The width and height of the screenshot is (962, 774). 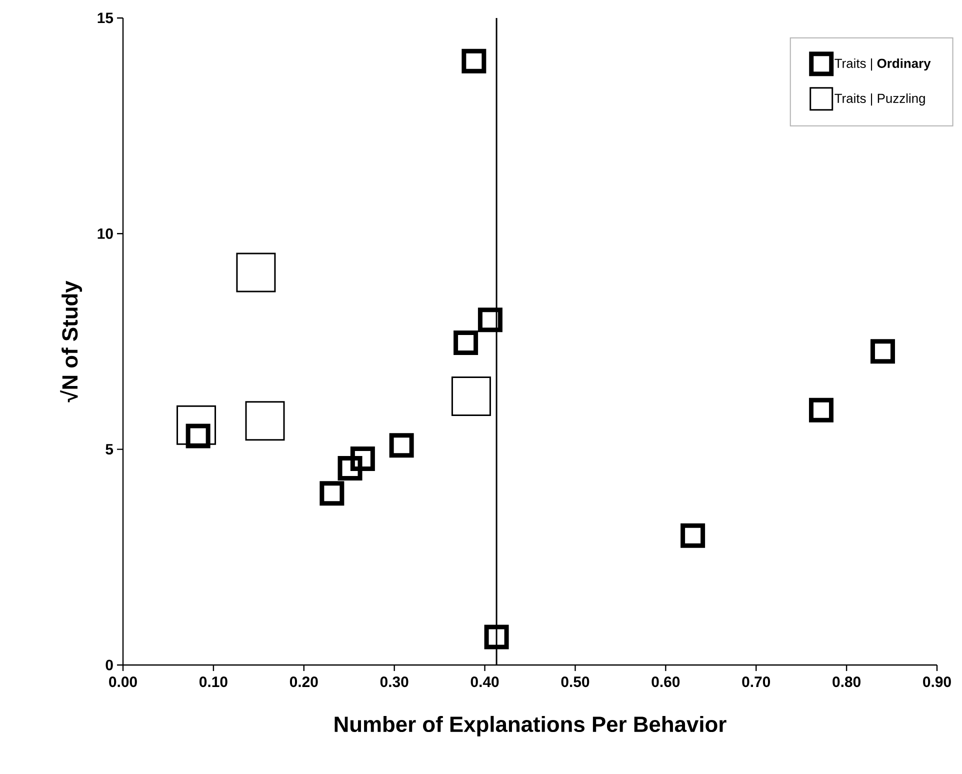 What do you see at coordinates (214, 682) in the screenshot?
I see `x-tick-label: 0.10` at bounding box center [214, 682].